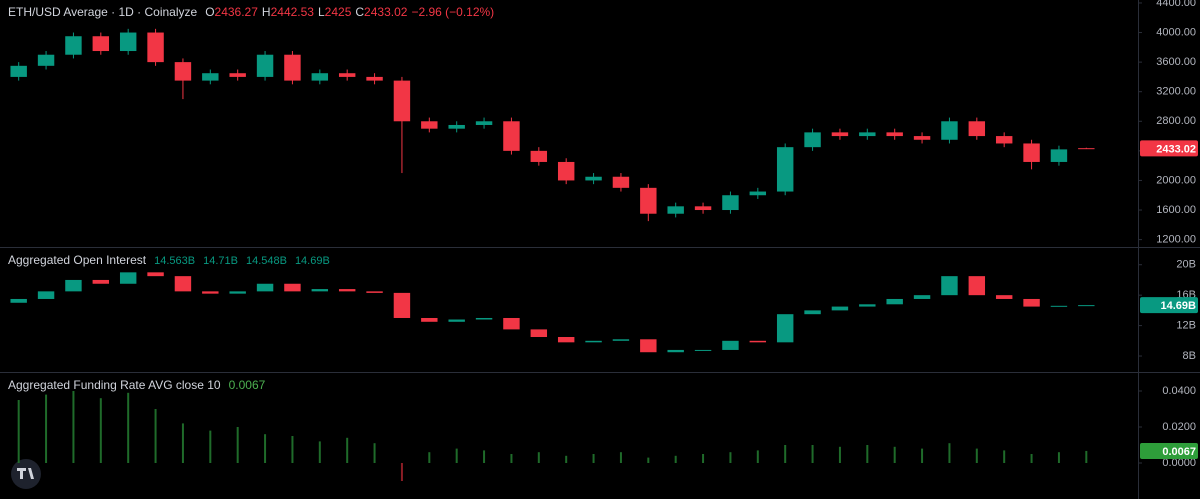  Describe the element at coordinates (247, 385) in the screenshot. I see `legend-value: 0.0067` at that location.